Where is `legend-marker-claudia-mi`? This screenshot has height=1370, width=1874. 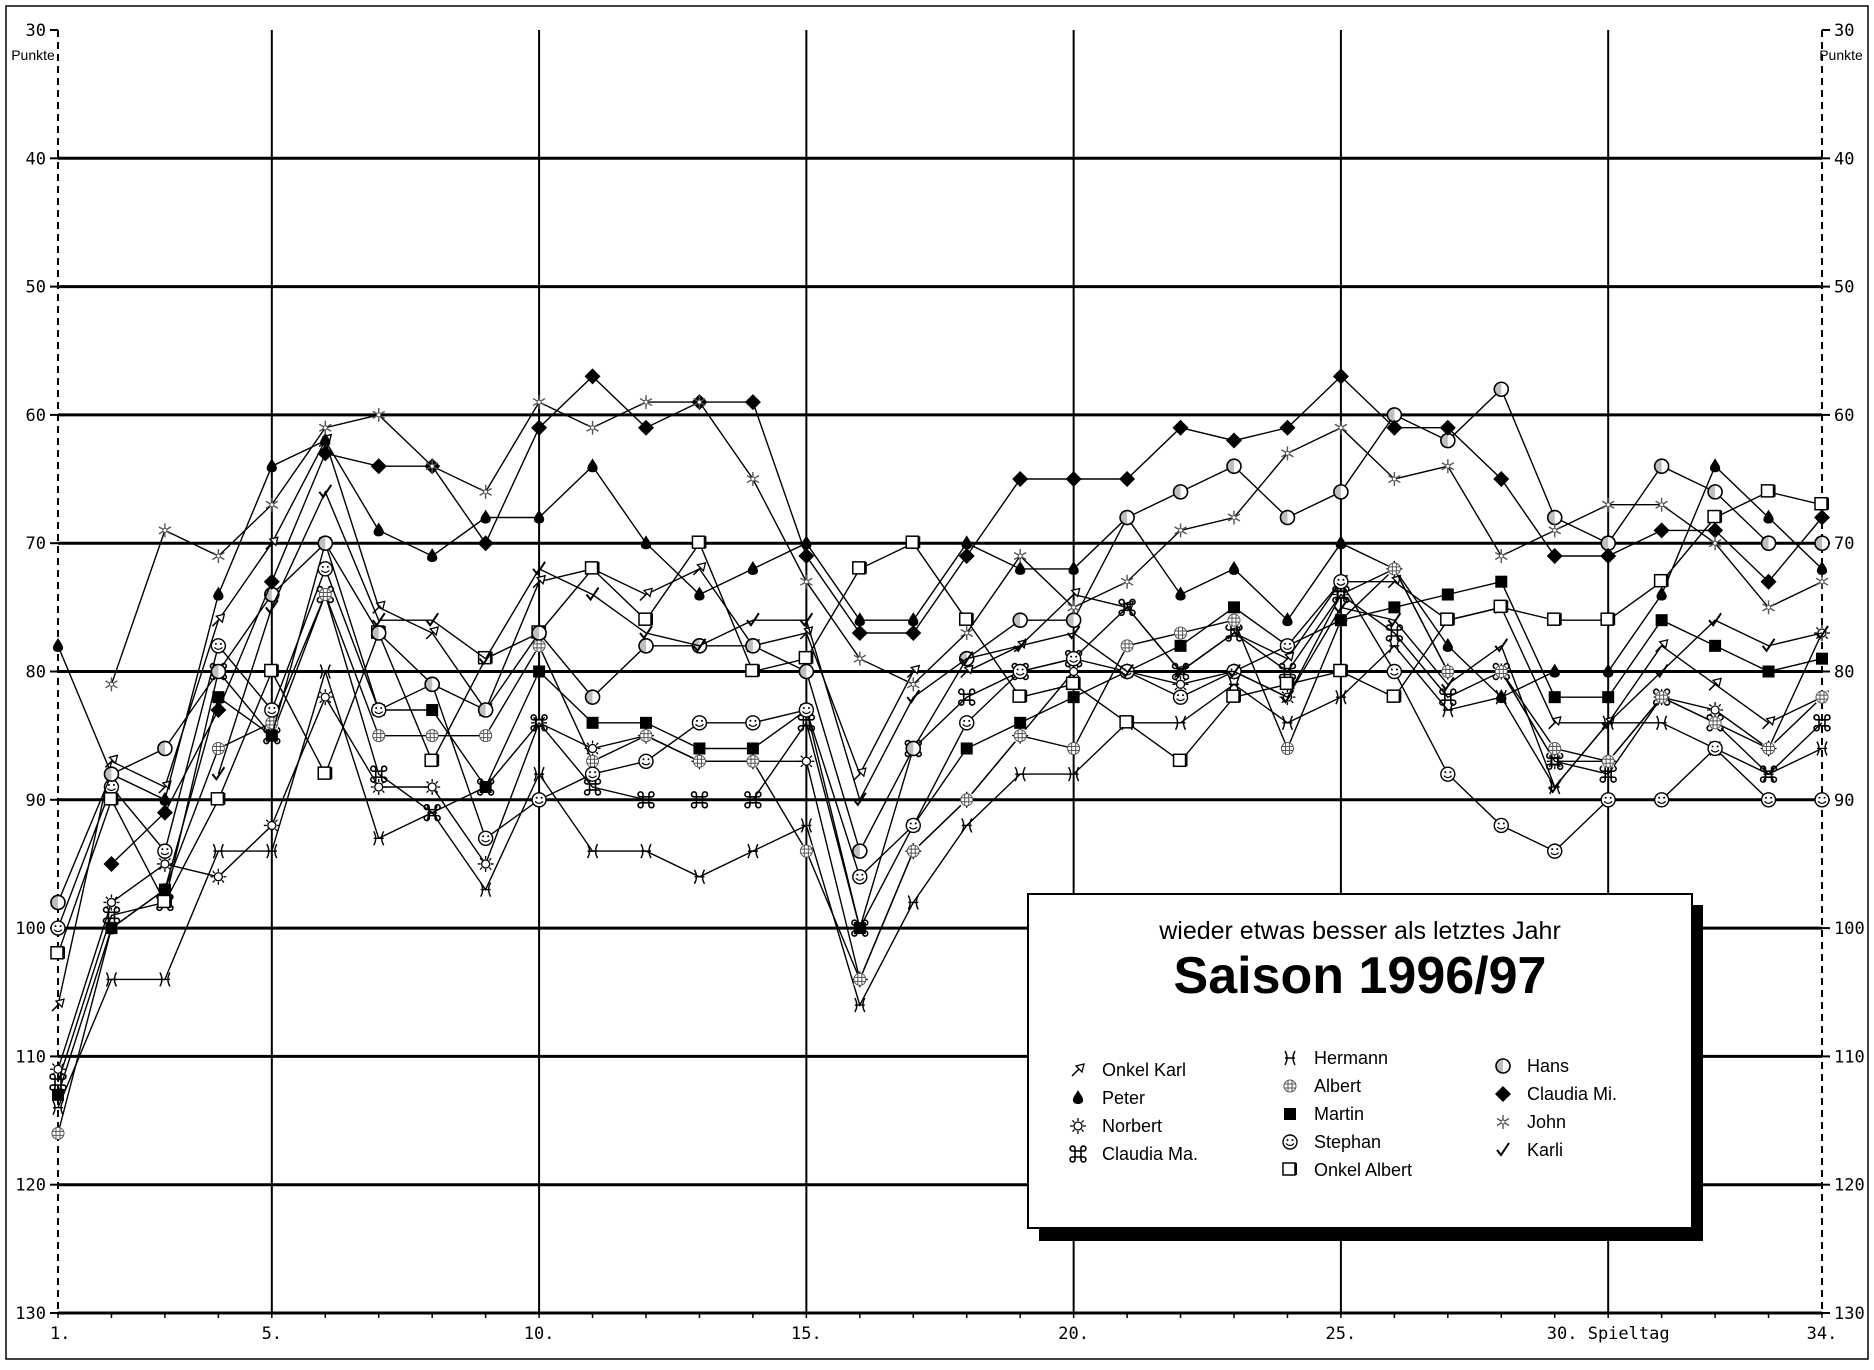 legend-marker-claudia-mi is located at coordinates (1503, 1094).